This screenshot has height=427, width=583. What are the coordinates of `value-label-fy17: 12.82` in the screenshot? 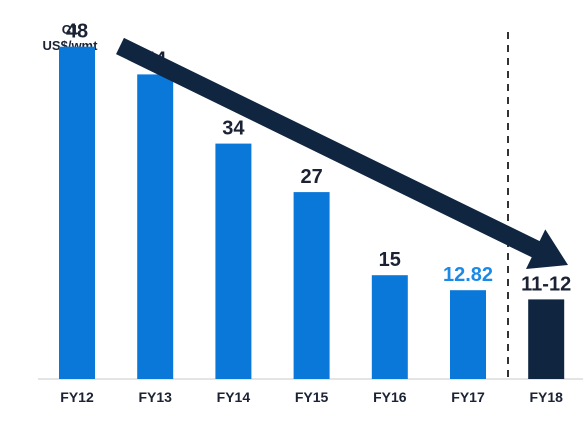 It's located at (468, 275).